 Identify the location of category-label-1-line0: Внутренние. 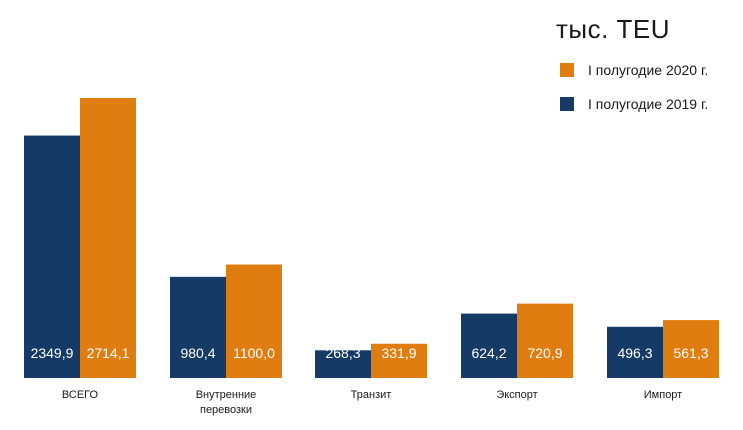
(226, 395).